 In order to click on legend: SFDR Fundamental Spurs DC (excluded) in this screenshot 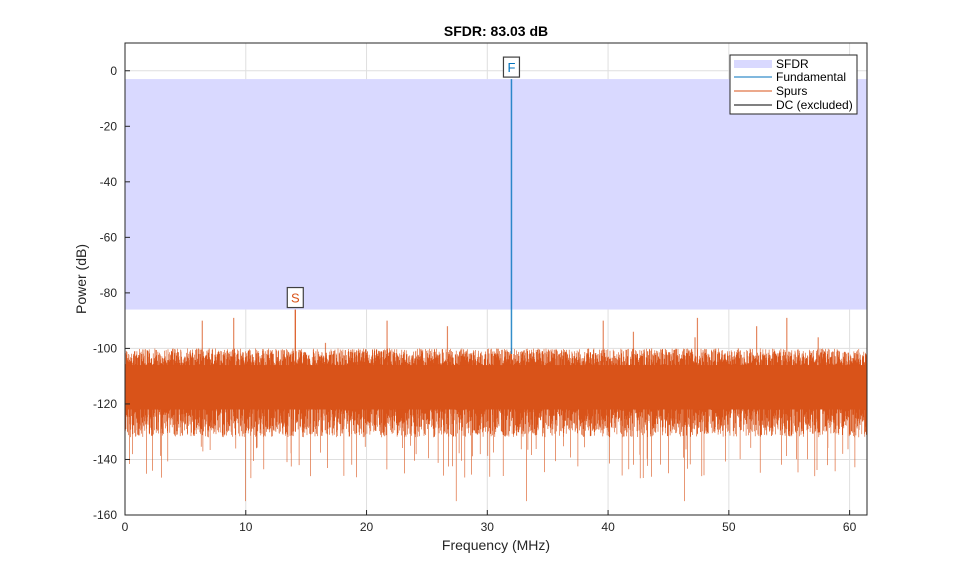, I will do `click(793, 84)`.